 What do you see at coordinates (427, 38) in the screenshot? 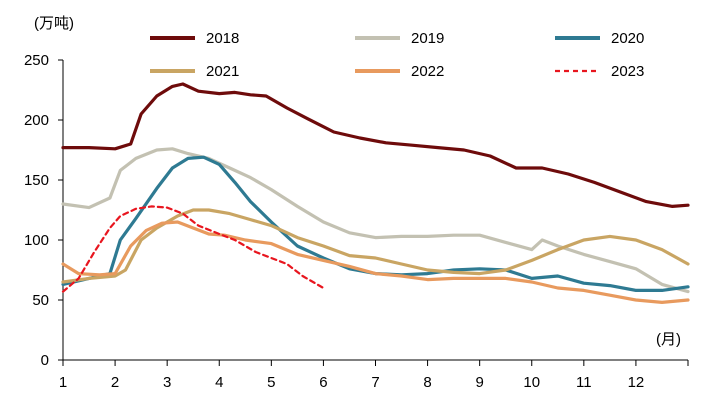
I see `legend-label: 2019` at bounding box center [427, 38].